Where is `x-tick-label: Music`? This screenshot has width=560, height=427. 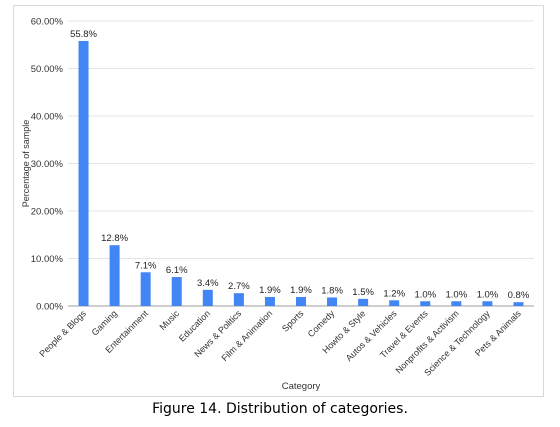 x-tick-label: Music is located at coordinates (169, 320).